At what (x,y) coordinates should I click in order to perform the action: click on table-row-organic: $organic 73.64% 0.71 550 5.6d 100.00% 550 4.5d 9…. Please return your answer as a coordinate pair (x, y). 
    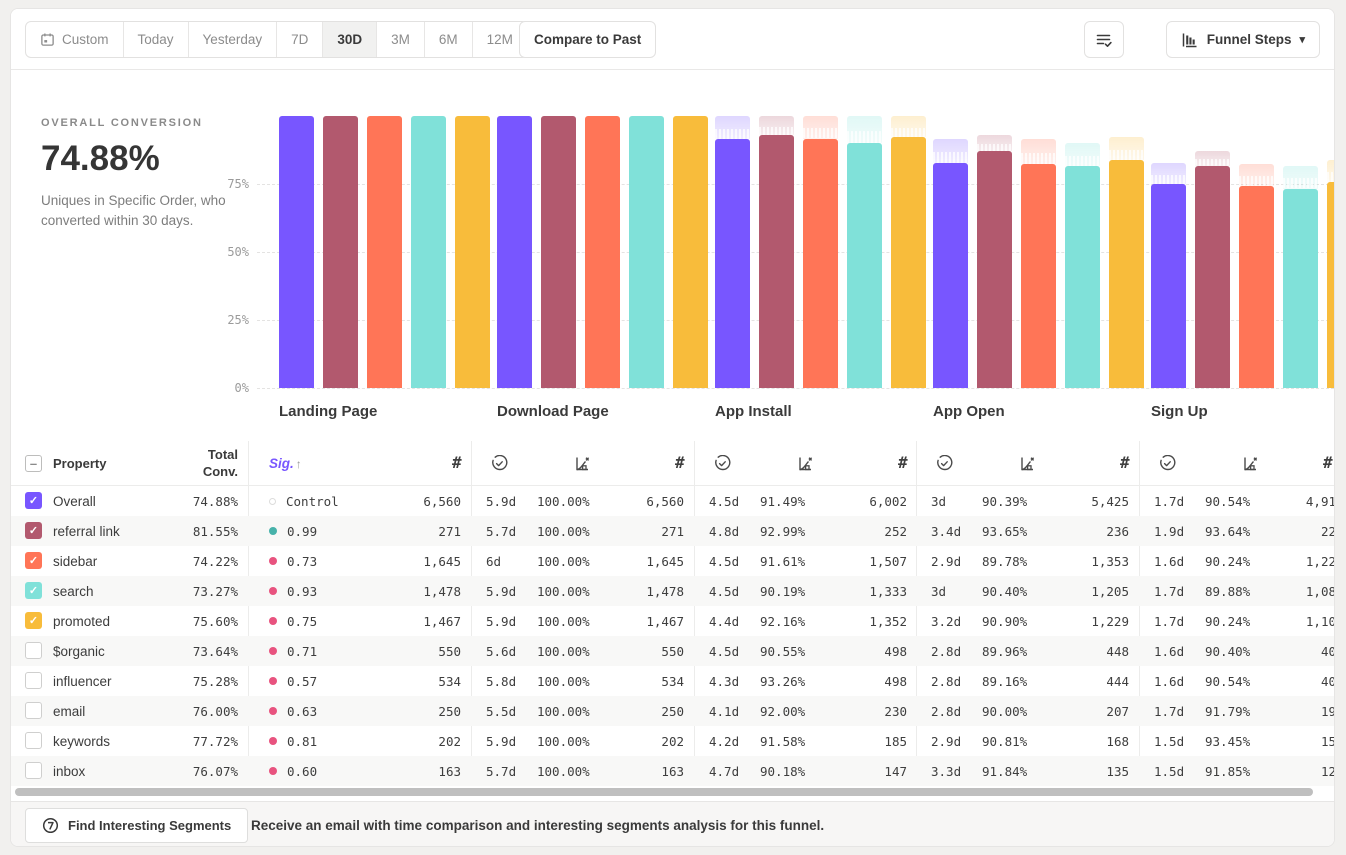
    Looking at the image, I should click on (672, 651).